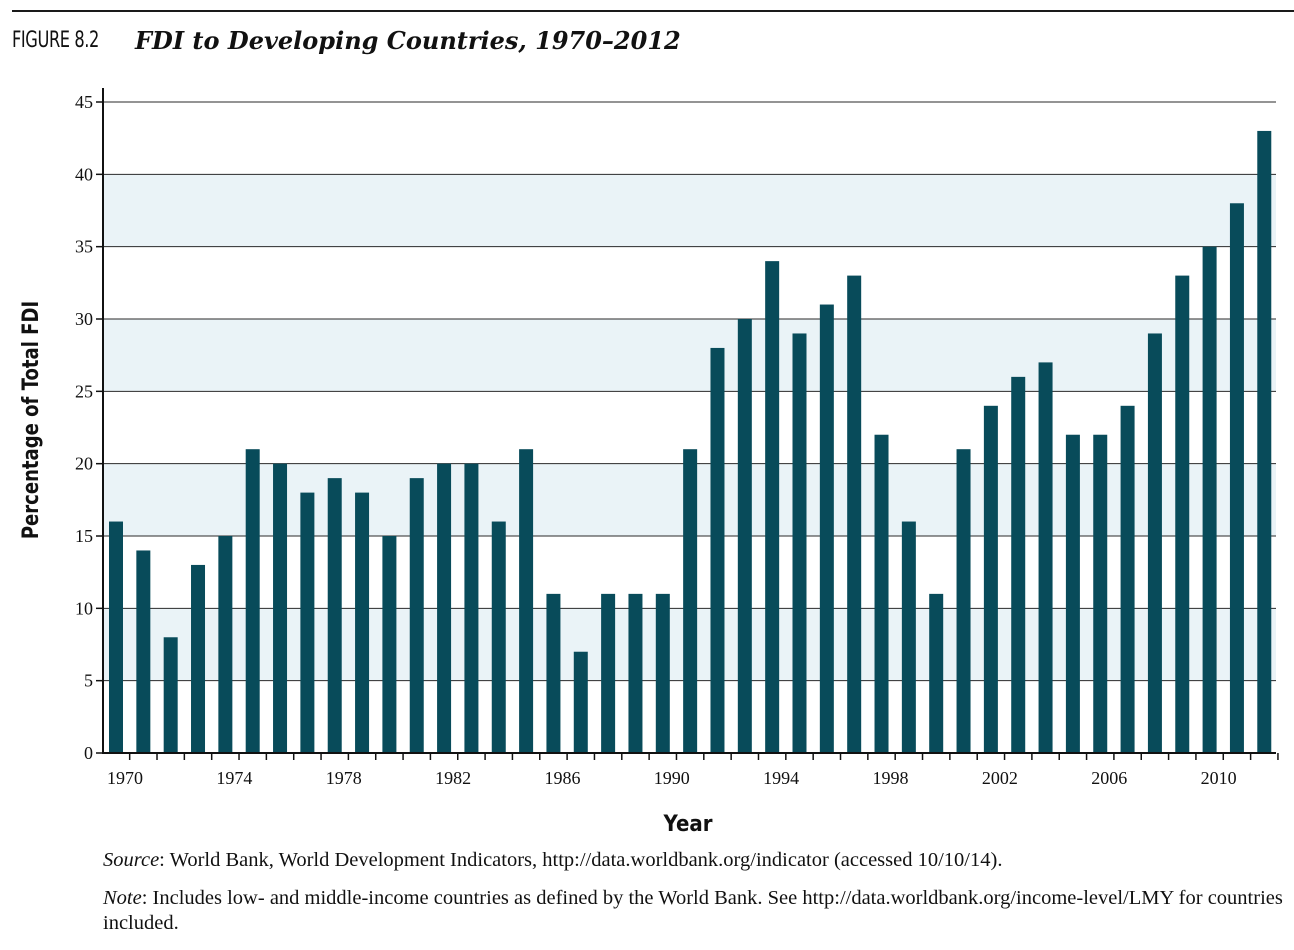  I want to click on bar-1986, so click(553, 673).